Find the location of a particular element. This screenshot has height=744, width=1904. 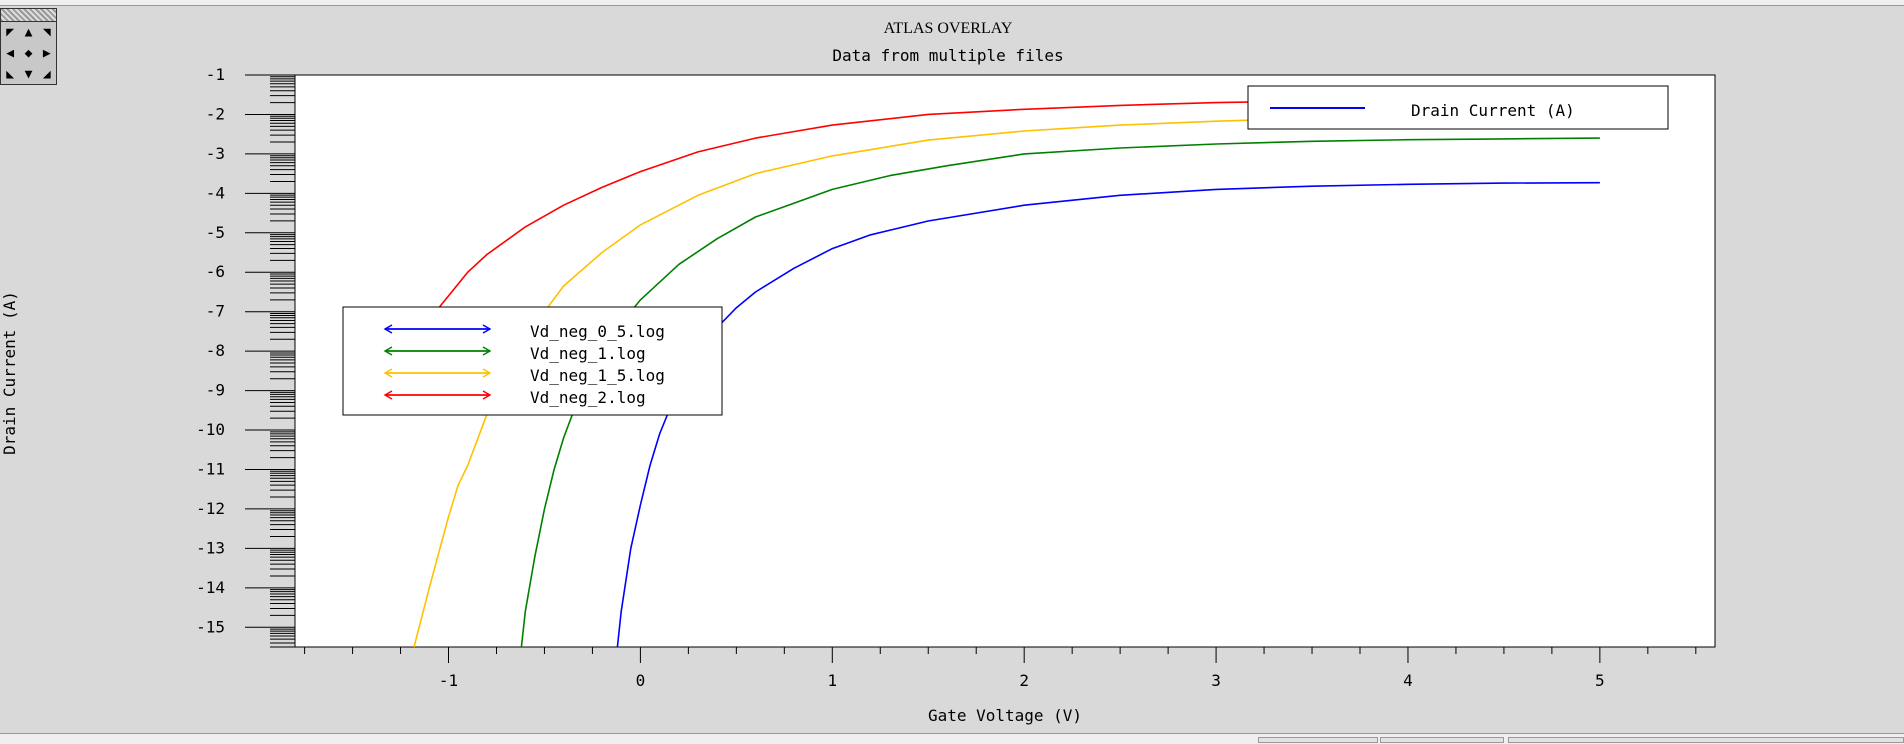

chart-title: ATLAS OVERLAY is located at coordinates (948, 28).